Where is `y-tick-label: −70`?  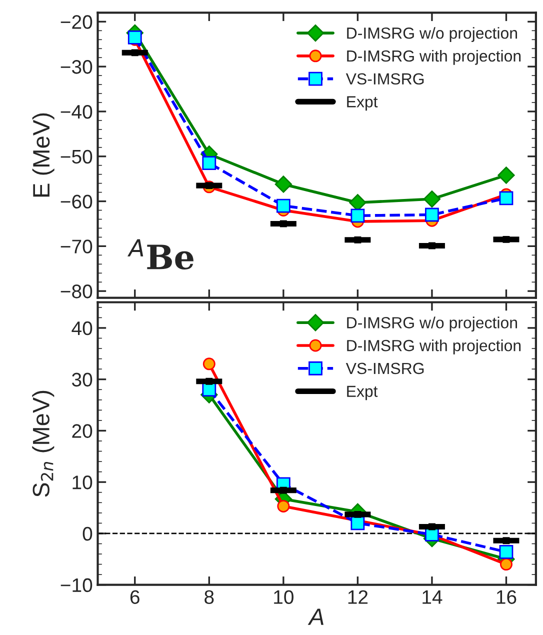 y-tick-label: −70 is located at coordinates (76, 247).